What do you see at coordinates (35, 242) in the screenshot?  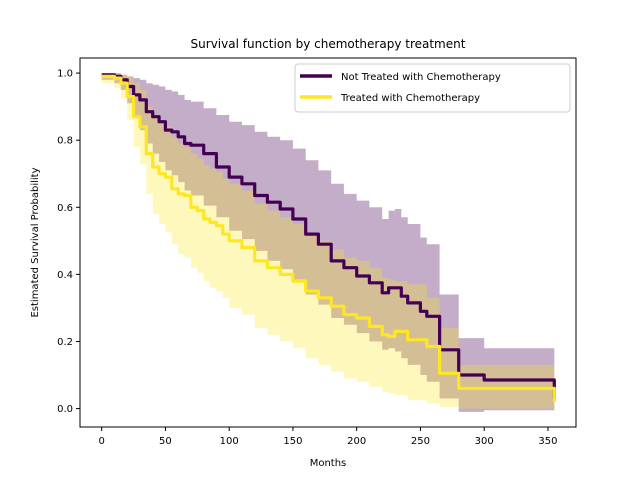 I see `y-axis-label: Estimated Survival Probability` at bounding box center [35, 242].